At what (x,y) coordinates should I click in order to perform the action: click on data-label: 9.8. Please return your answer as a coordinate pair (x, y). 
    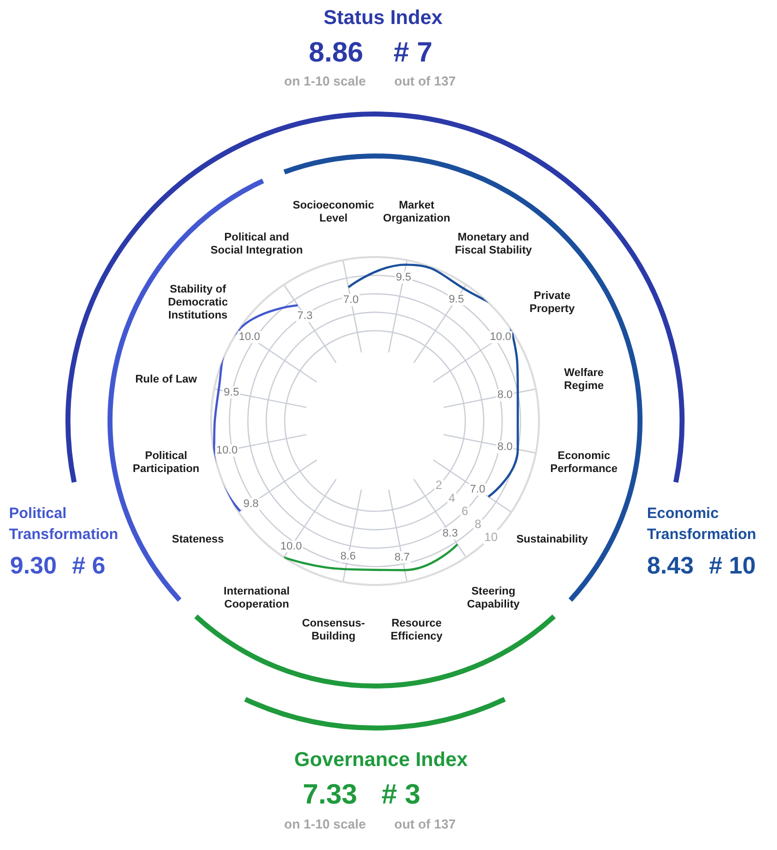
    Looking at the image, I should click on (251, 504).